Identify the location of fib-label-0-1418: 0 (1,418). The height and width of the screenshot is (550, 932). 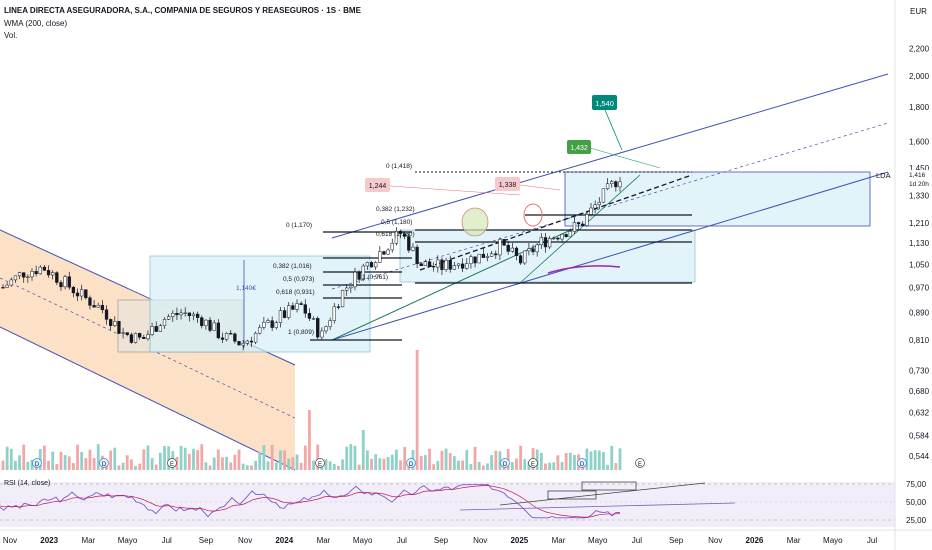
(399, 166).